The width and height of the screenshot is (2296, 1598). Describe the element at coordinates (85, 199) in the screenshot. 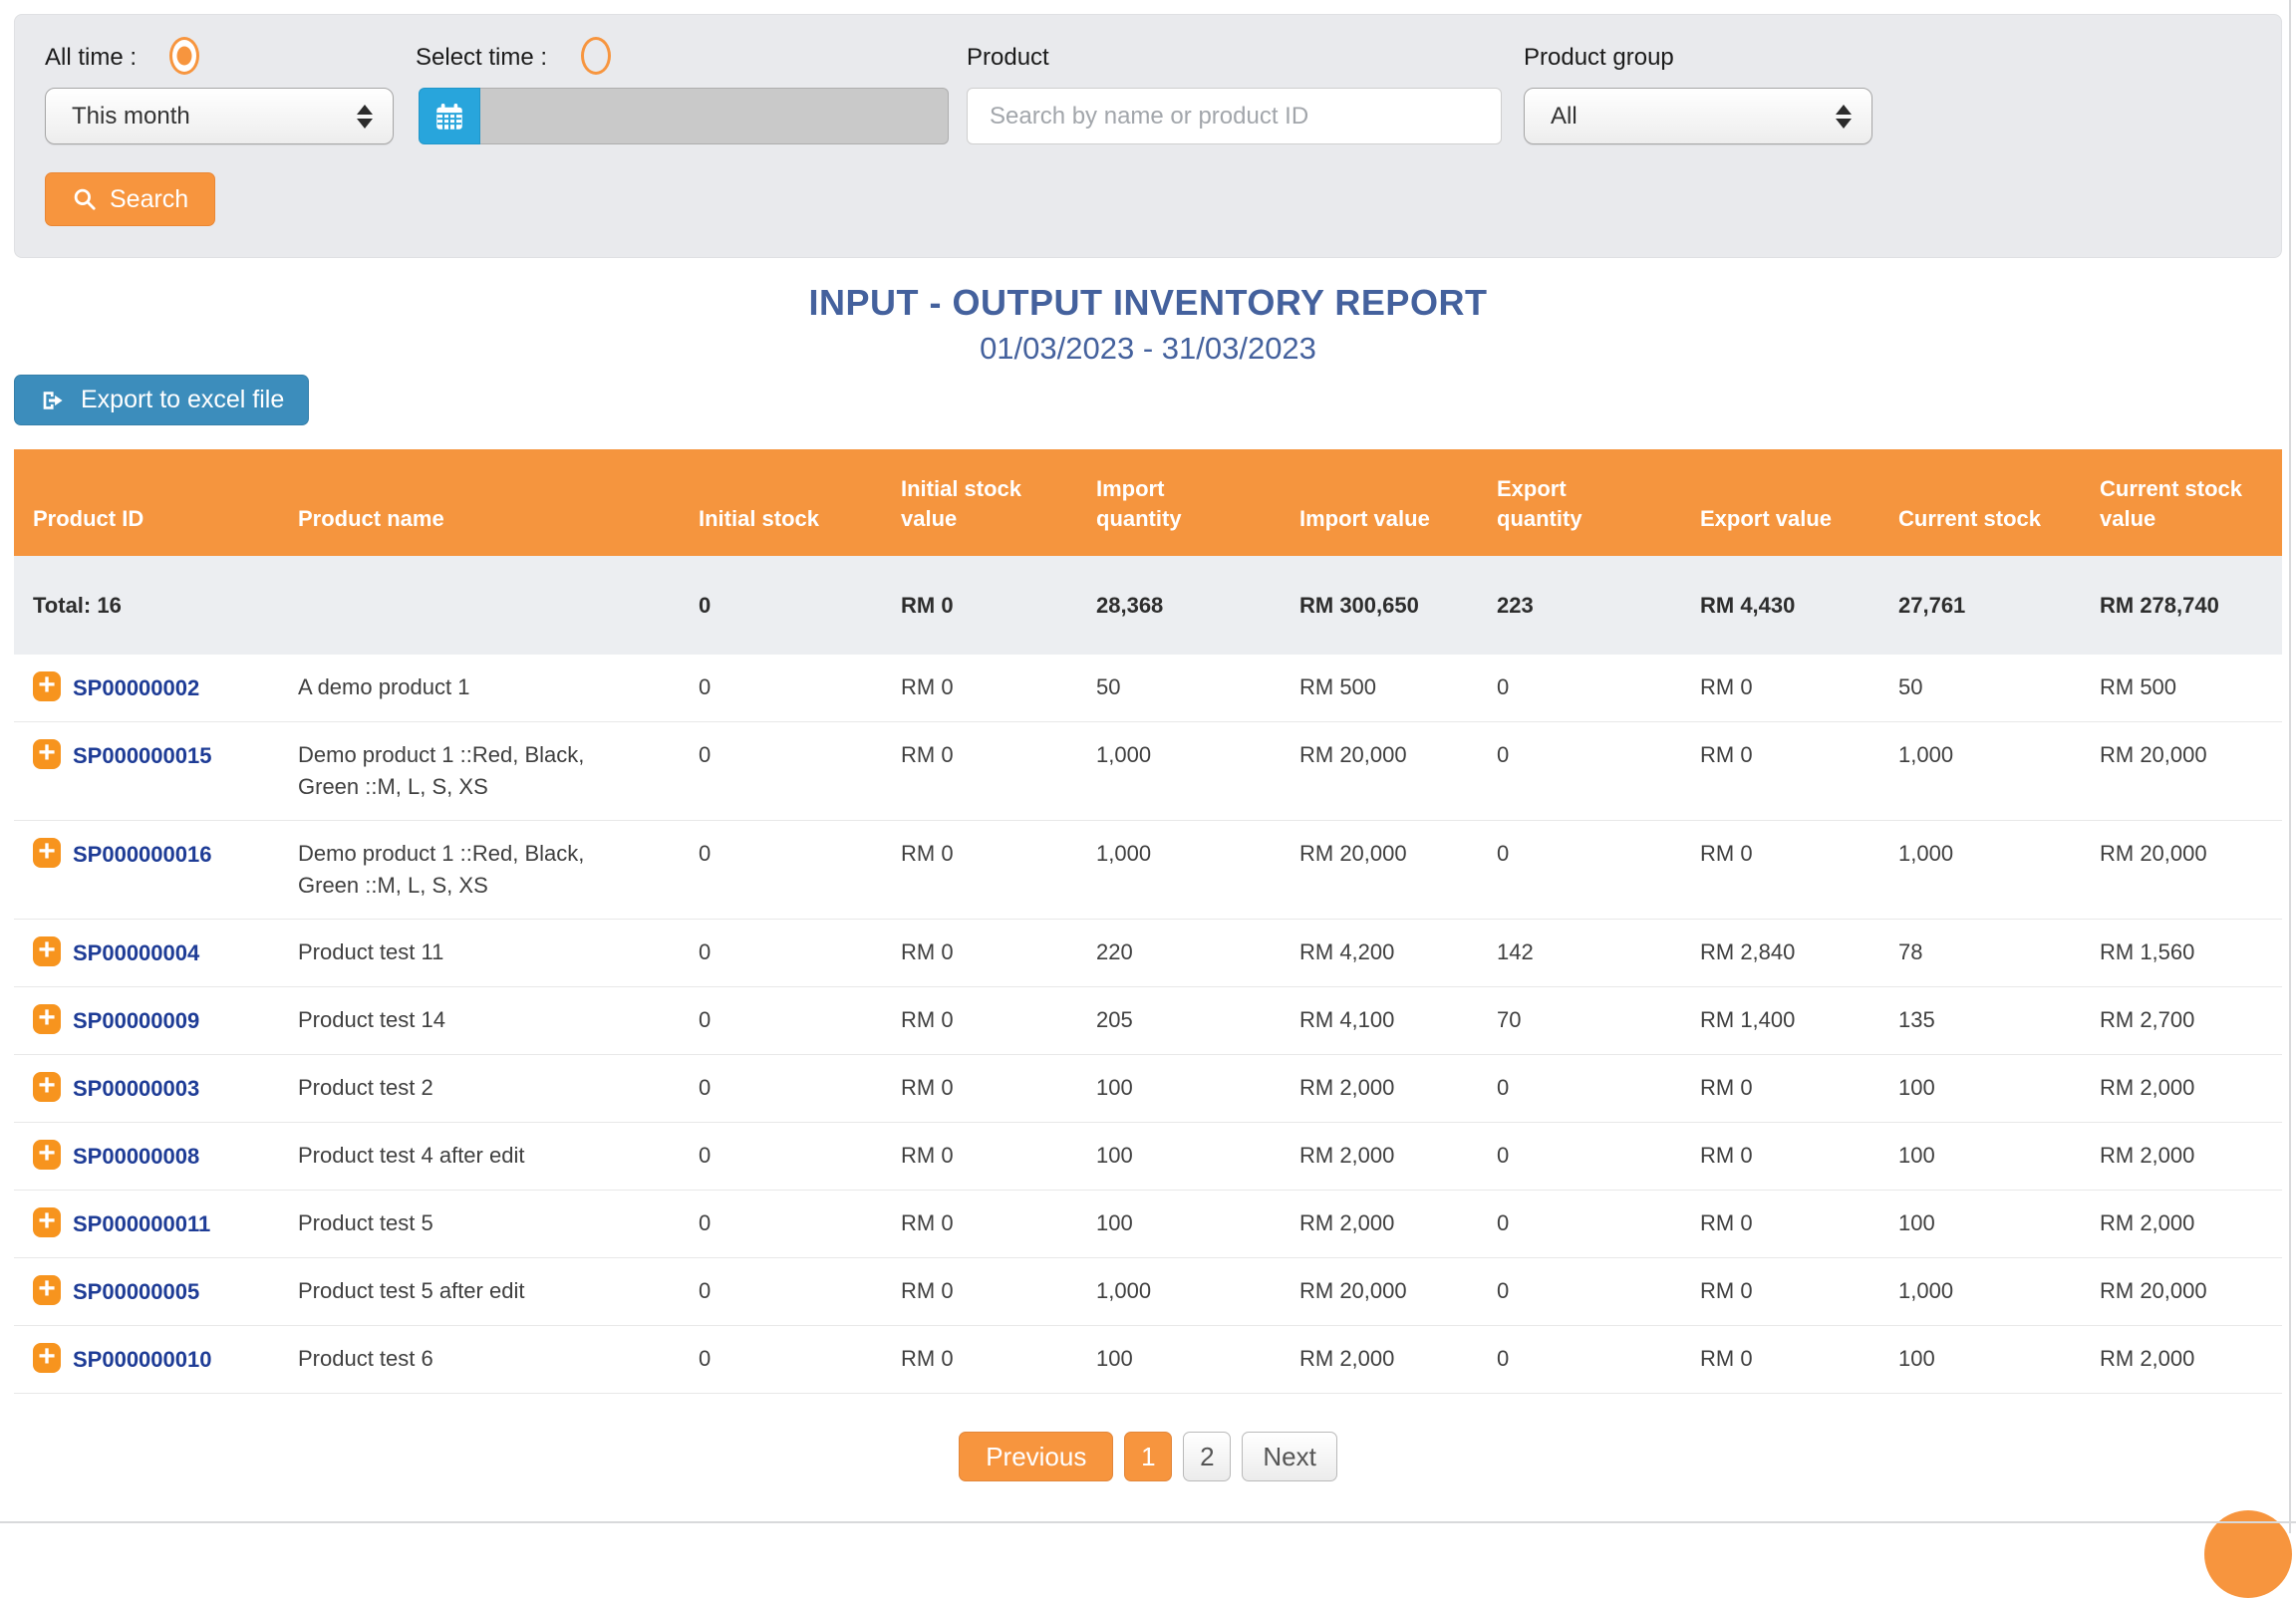

I see `search-icon` at that location.